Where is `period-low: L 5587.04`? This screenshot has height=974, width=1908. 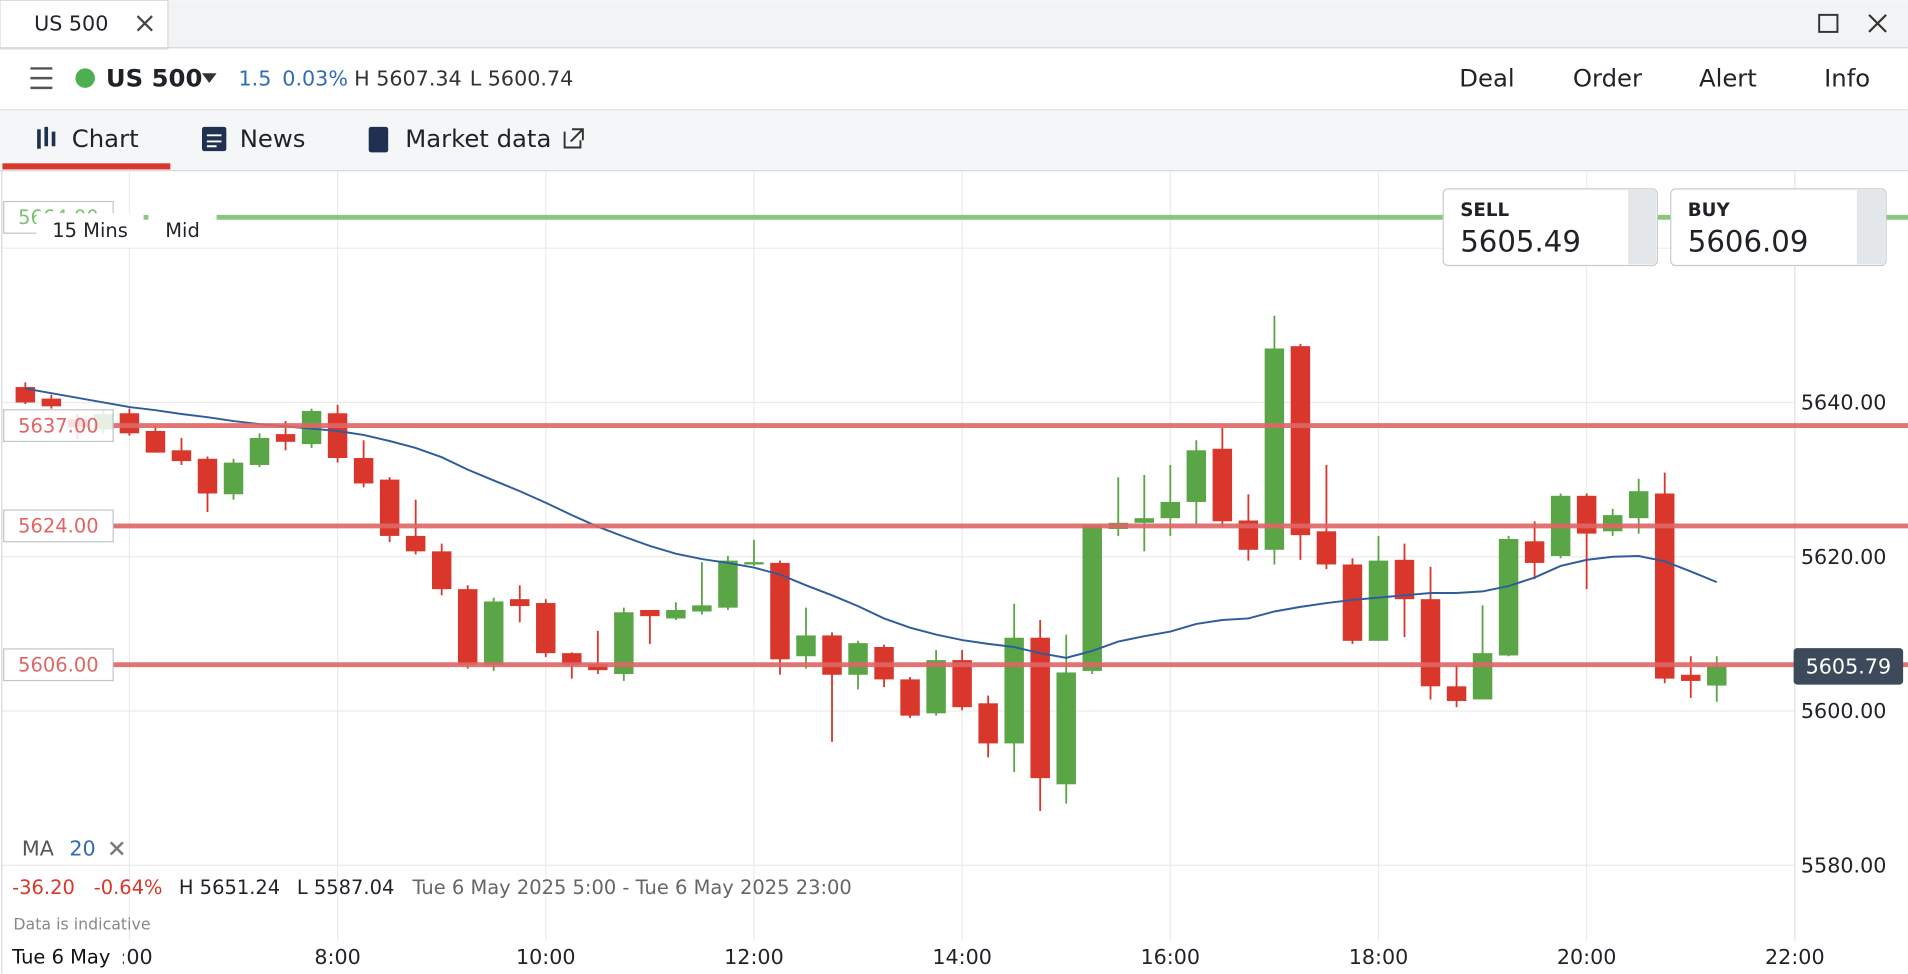 period-low: L 5587.04 is located at coordinates (345, 887).